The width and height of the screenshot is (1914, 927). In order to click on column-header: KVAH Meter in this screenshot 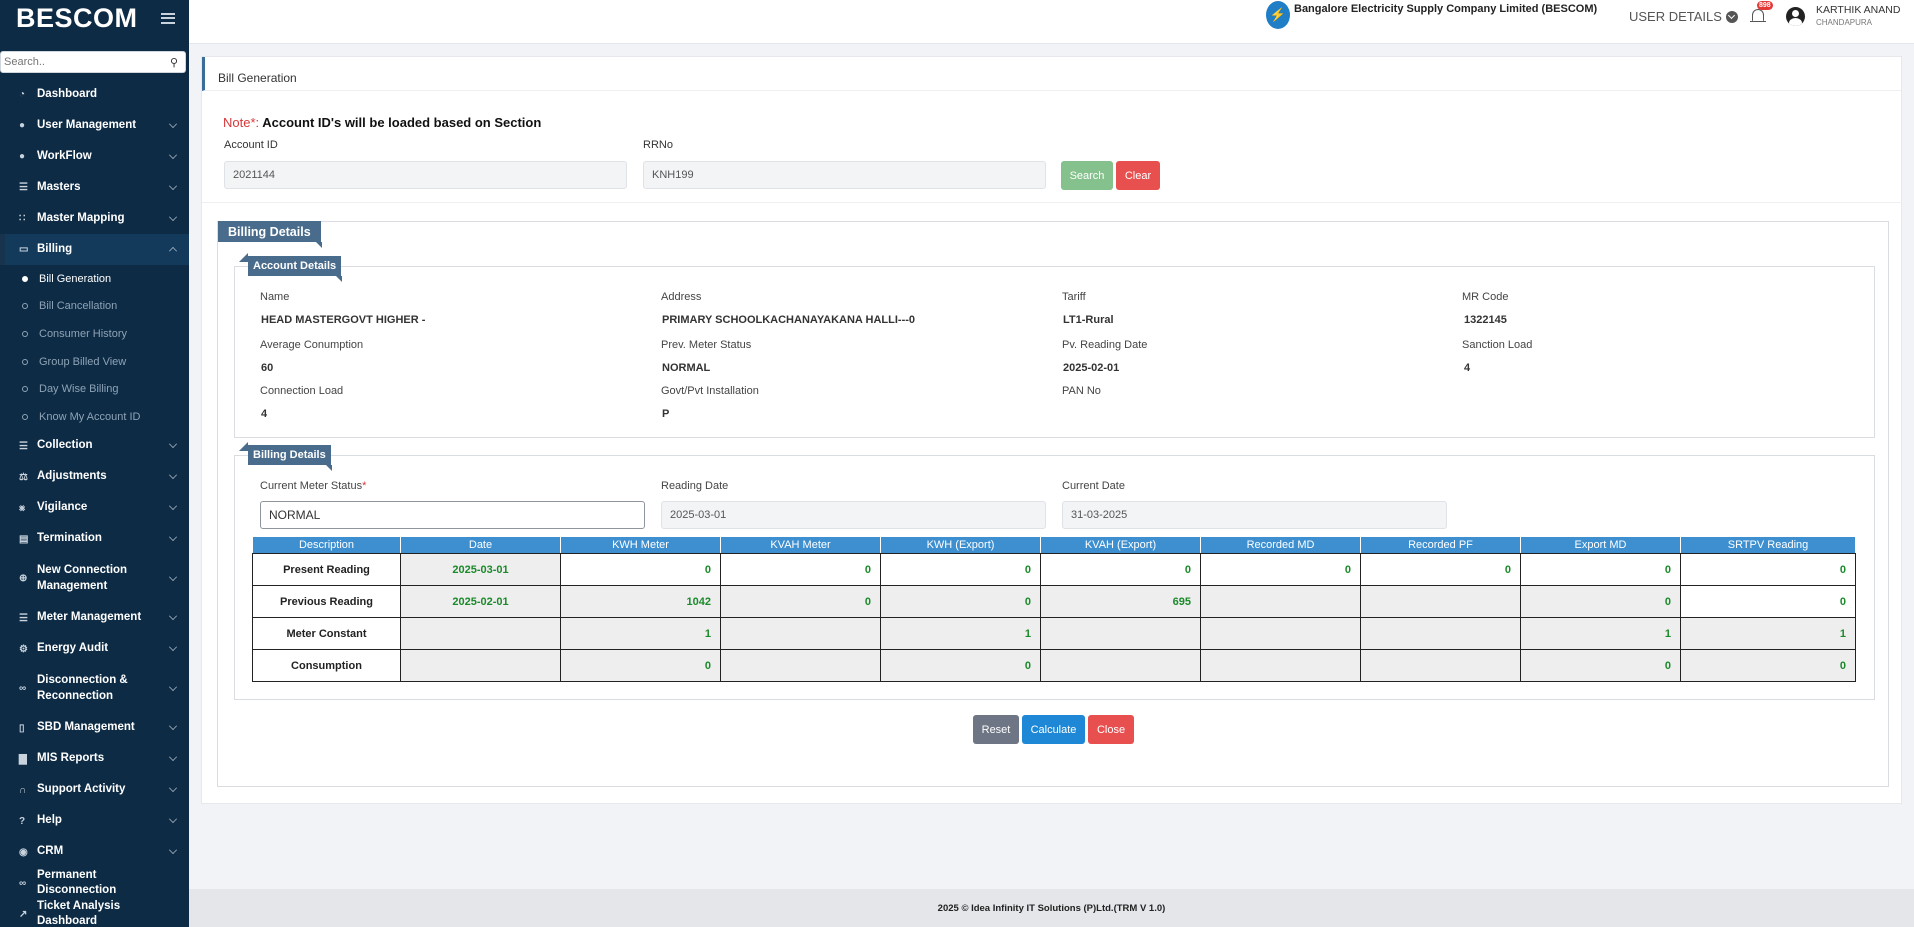, I will do `click(800, 545)`.